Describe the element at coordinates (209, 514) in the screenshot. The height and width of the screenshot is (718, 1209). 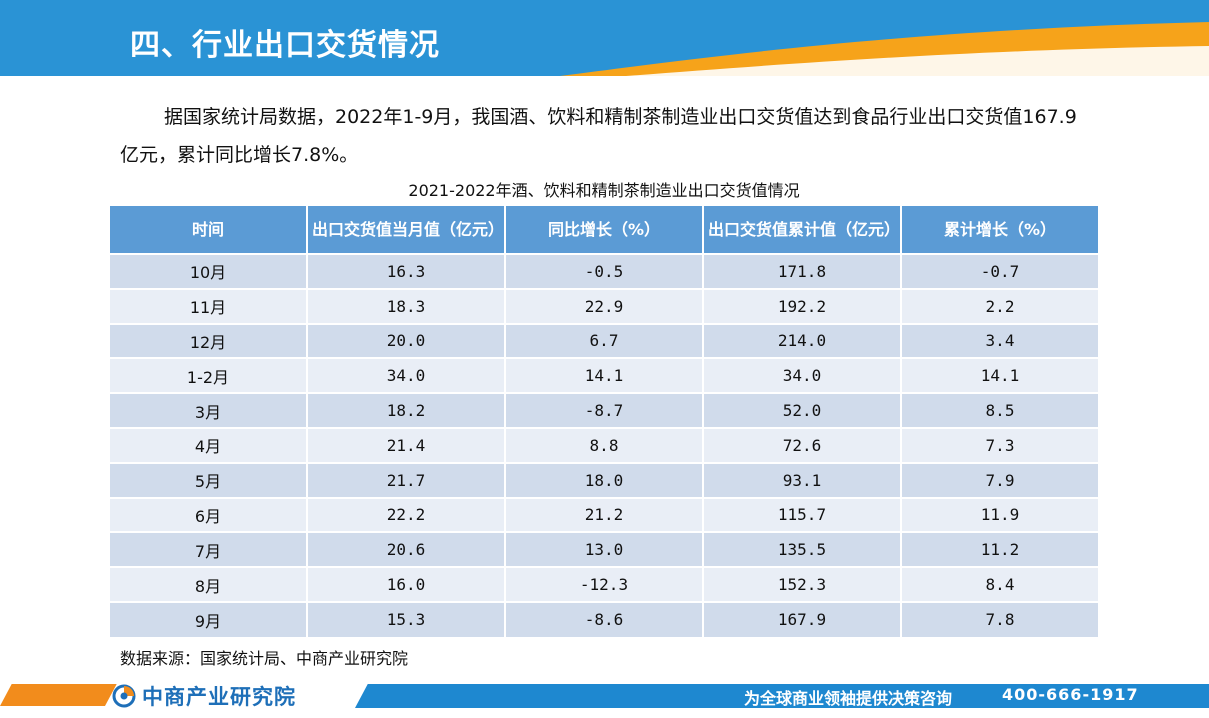
I see `cell-time: 6月` at that location.